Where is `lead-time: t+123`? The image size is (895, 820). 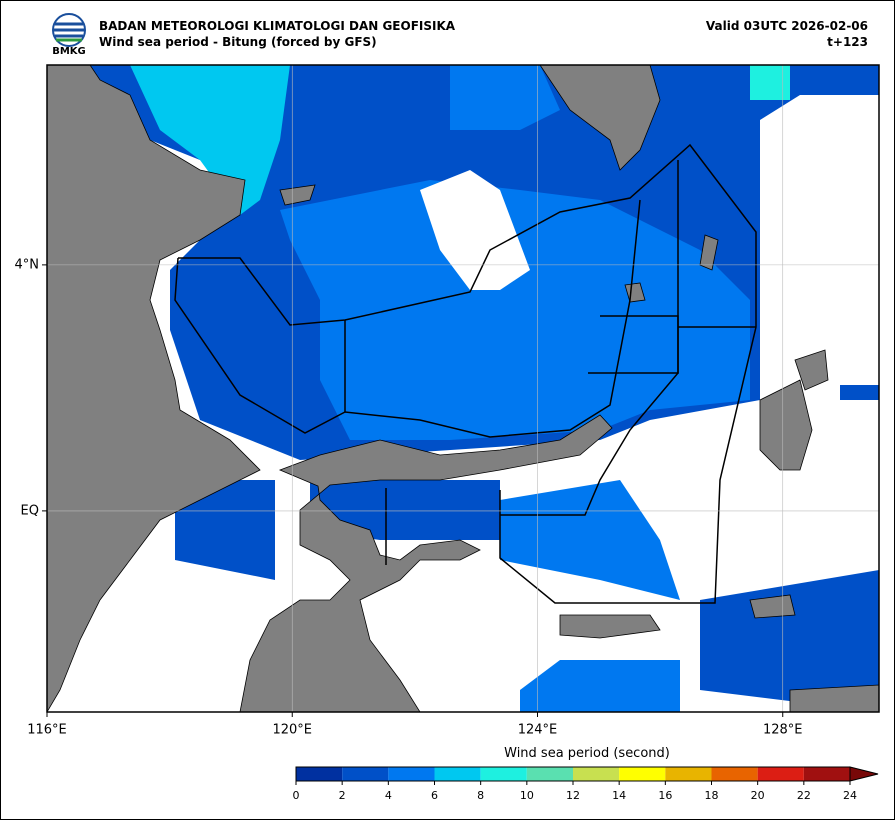
lead-time: t+123 is located at coordinates (847, 42).